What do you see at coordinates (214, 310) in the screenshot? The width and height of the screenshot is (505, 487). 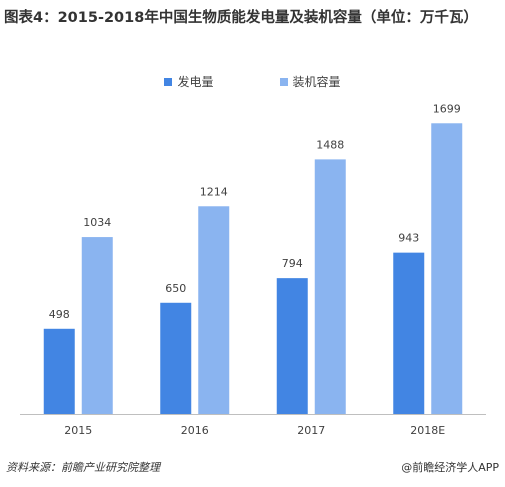 I see `bar-capacity-2016` at bounding box center [214, 310].